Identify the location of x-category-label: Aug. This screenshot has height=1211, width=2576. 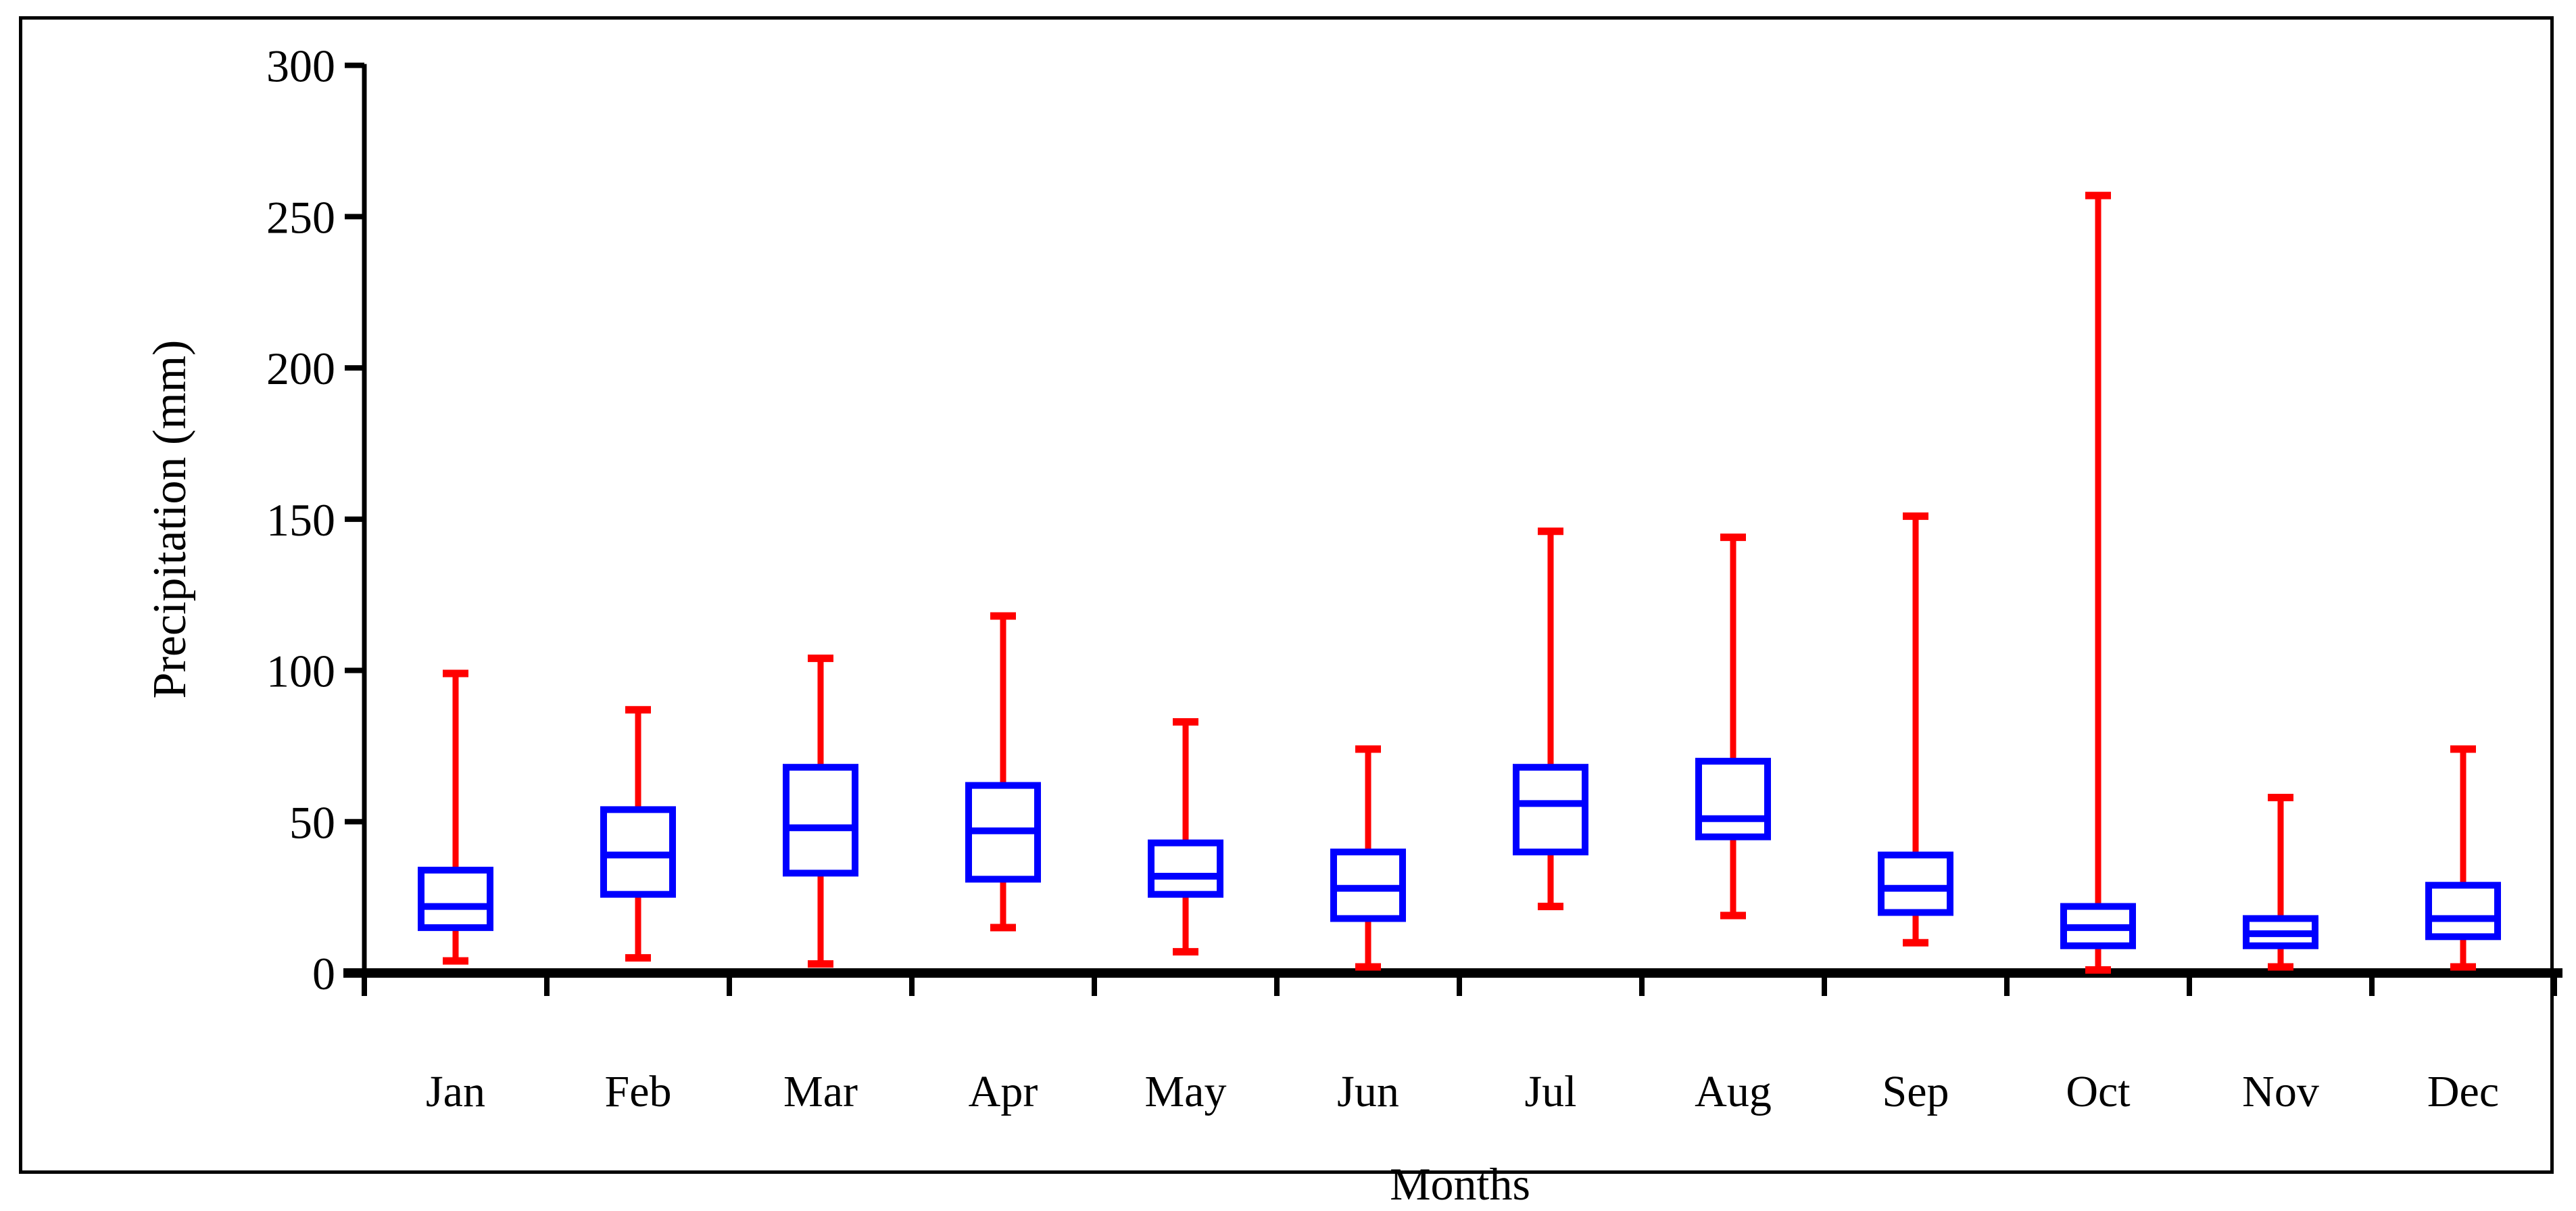
(1733, 1091).